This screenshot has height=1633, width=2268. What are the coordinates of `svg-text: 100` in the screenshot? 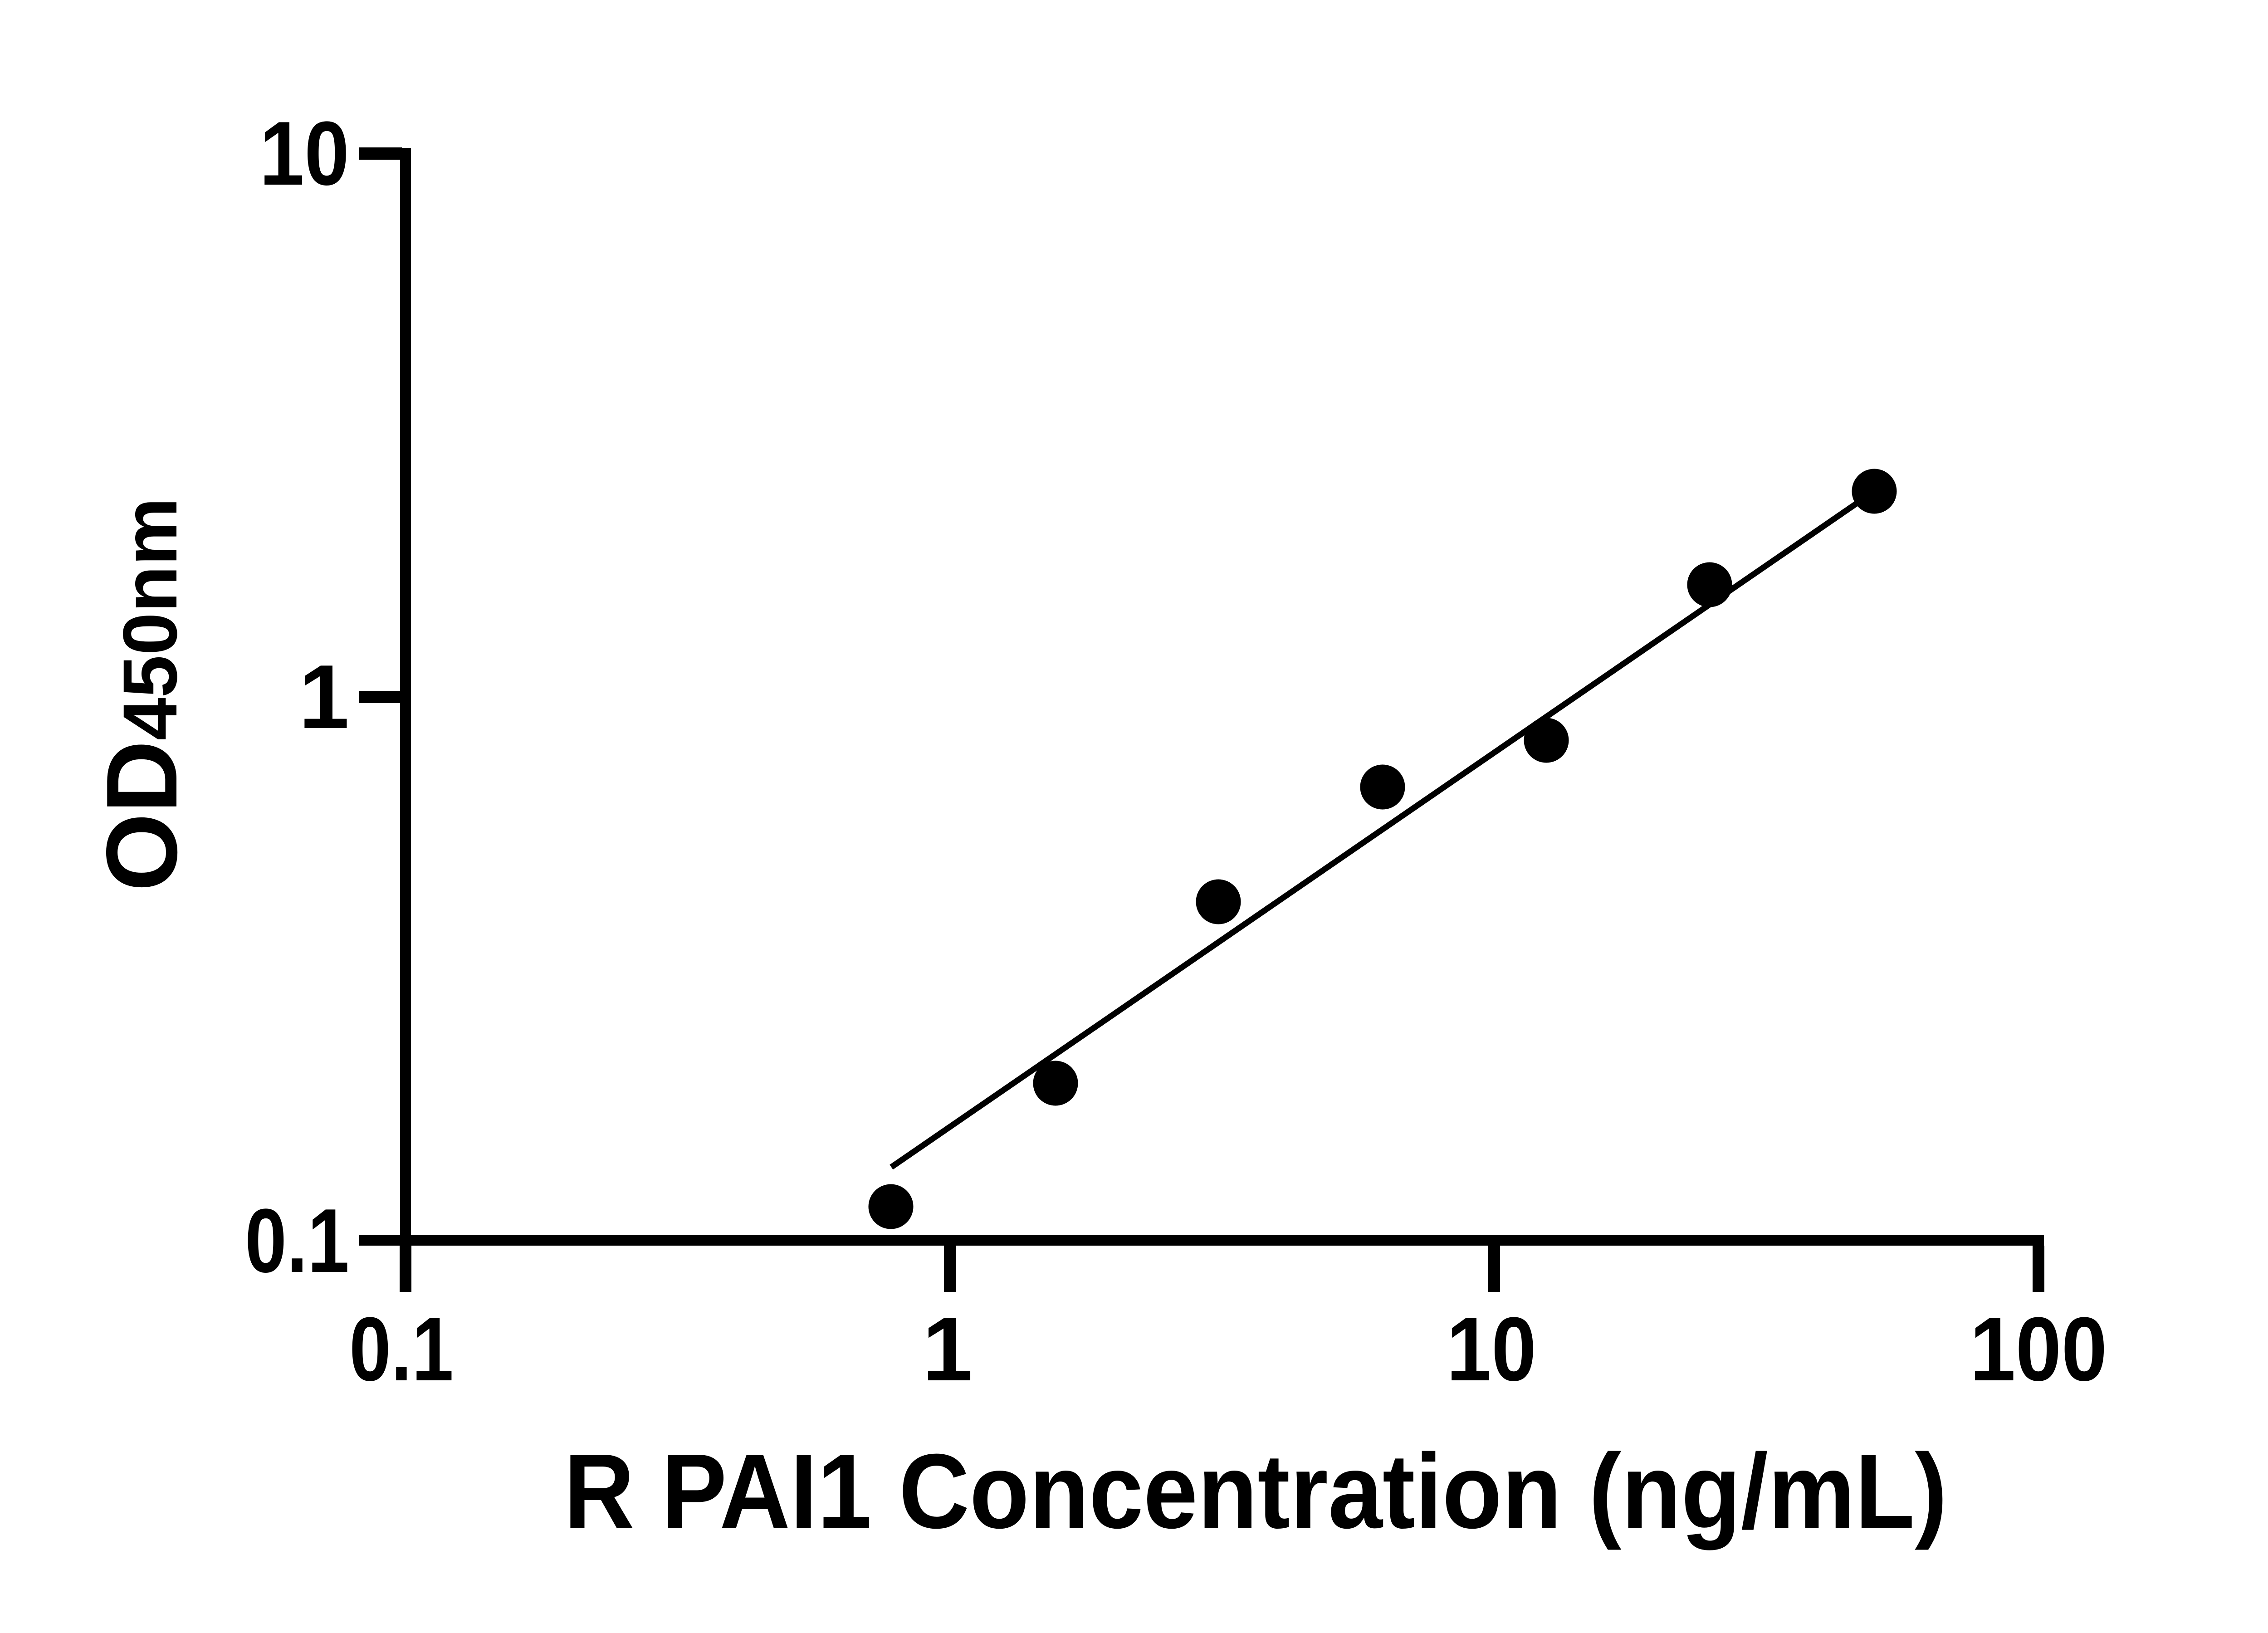 It's located at (2038, 1349).